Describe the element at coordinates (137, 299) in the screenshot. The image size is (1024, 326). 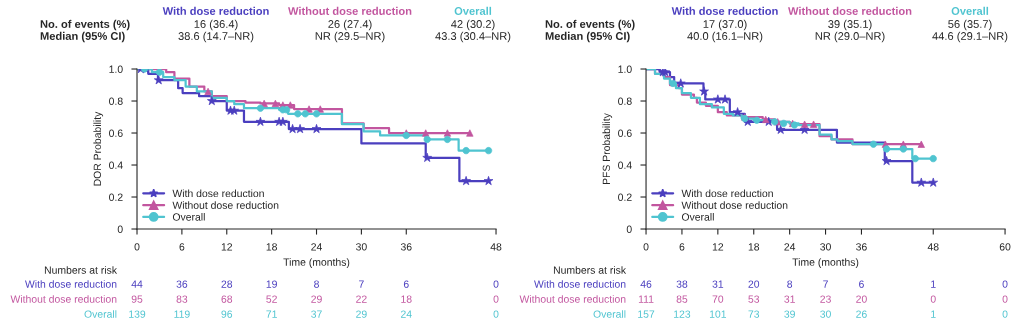
I see `text: 95` at that location.